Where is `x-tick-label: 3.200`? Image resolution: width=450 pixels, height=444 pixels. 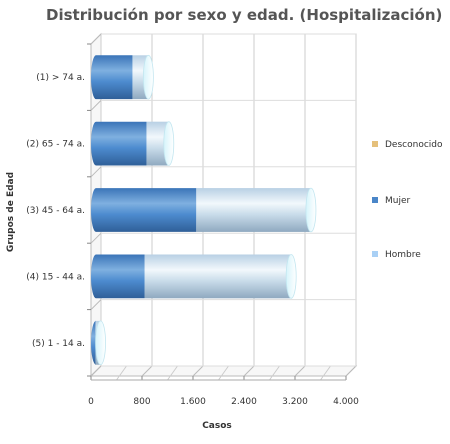 x-tick-label: 3.200 is located at coordinates (295, 402).